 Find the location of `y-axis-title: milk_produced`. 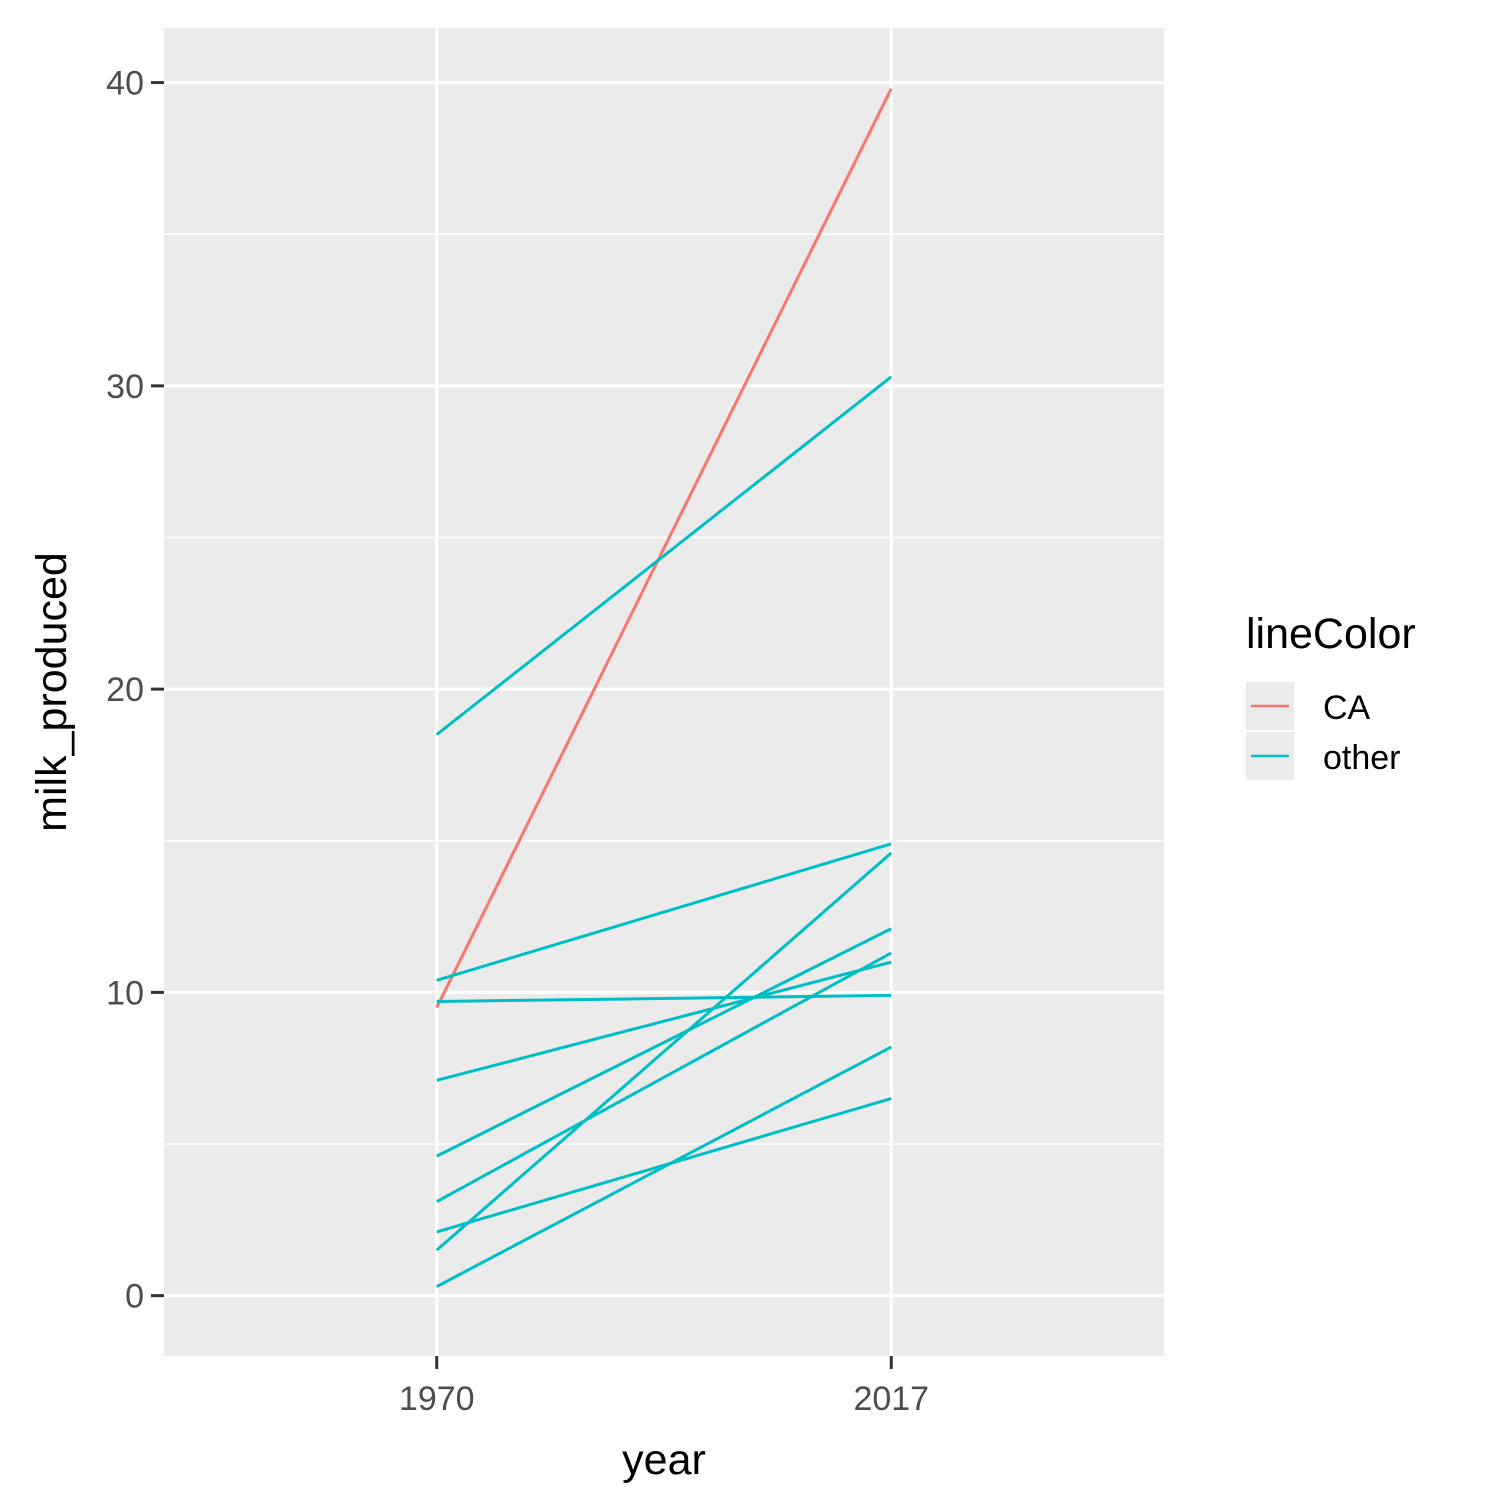

y-axis-title: milk_produced is located at coordinates (52, 692).